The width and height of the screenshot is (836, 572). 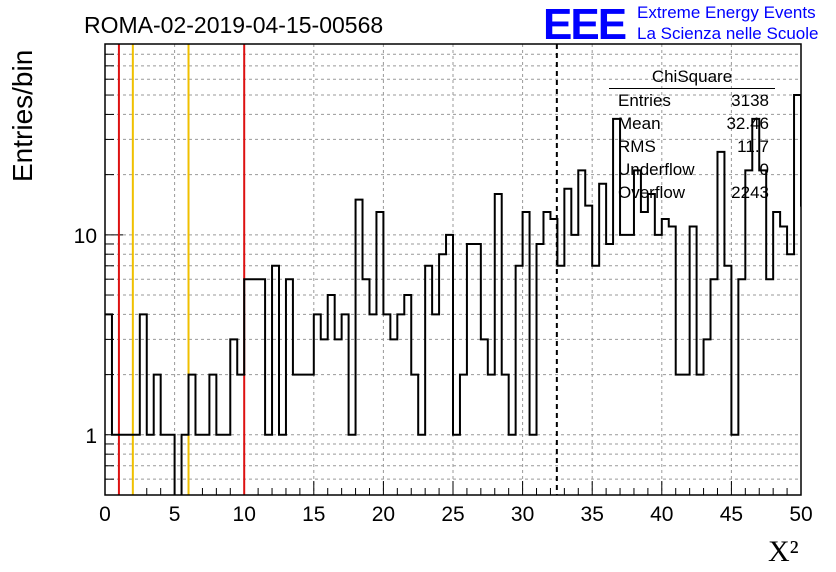 I want to click on logo-caption-line1: Extreme Energy Events, so click(x=726, y=12).